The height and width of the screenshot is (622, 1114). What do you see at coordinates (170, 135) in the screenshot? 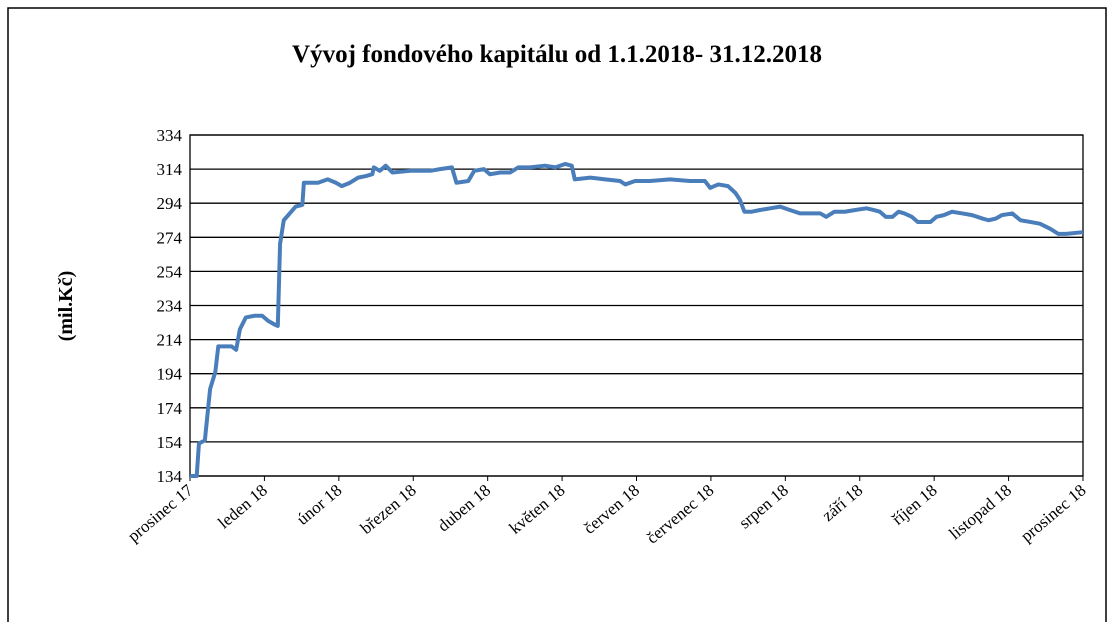
I see `y-tick-label: 334` at bounding box center [170, 135].